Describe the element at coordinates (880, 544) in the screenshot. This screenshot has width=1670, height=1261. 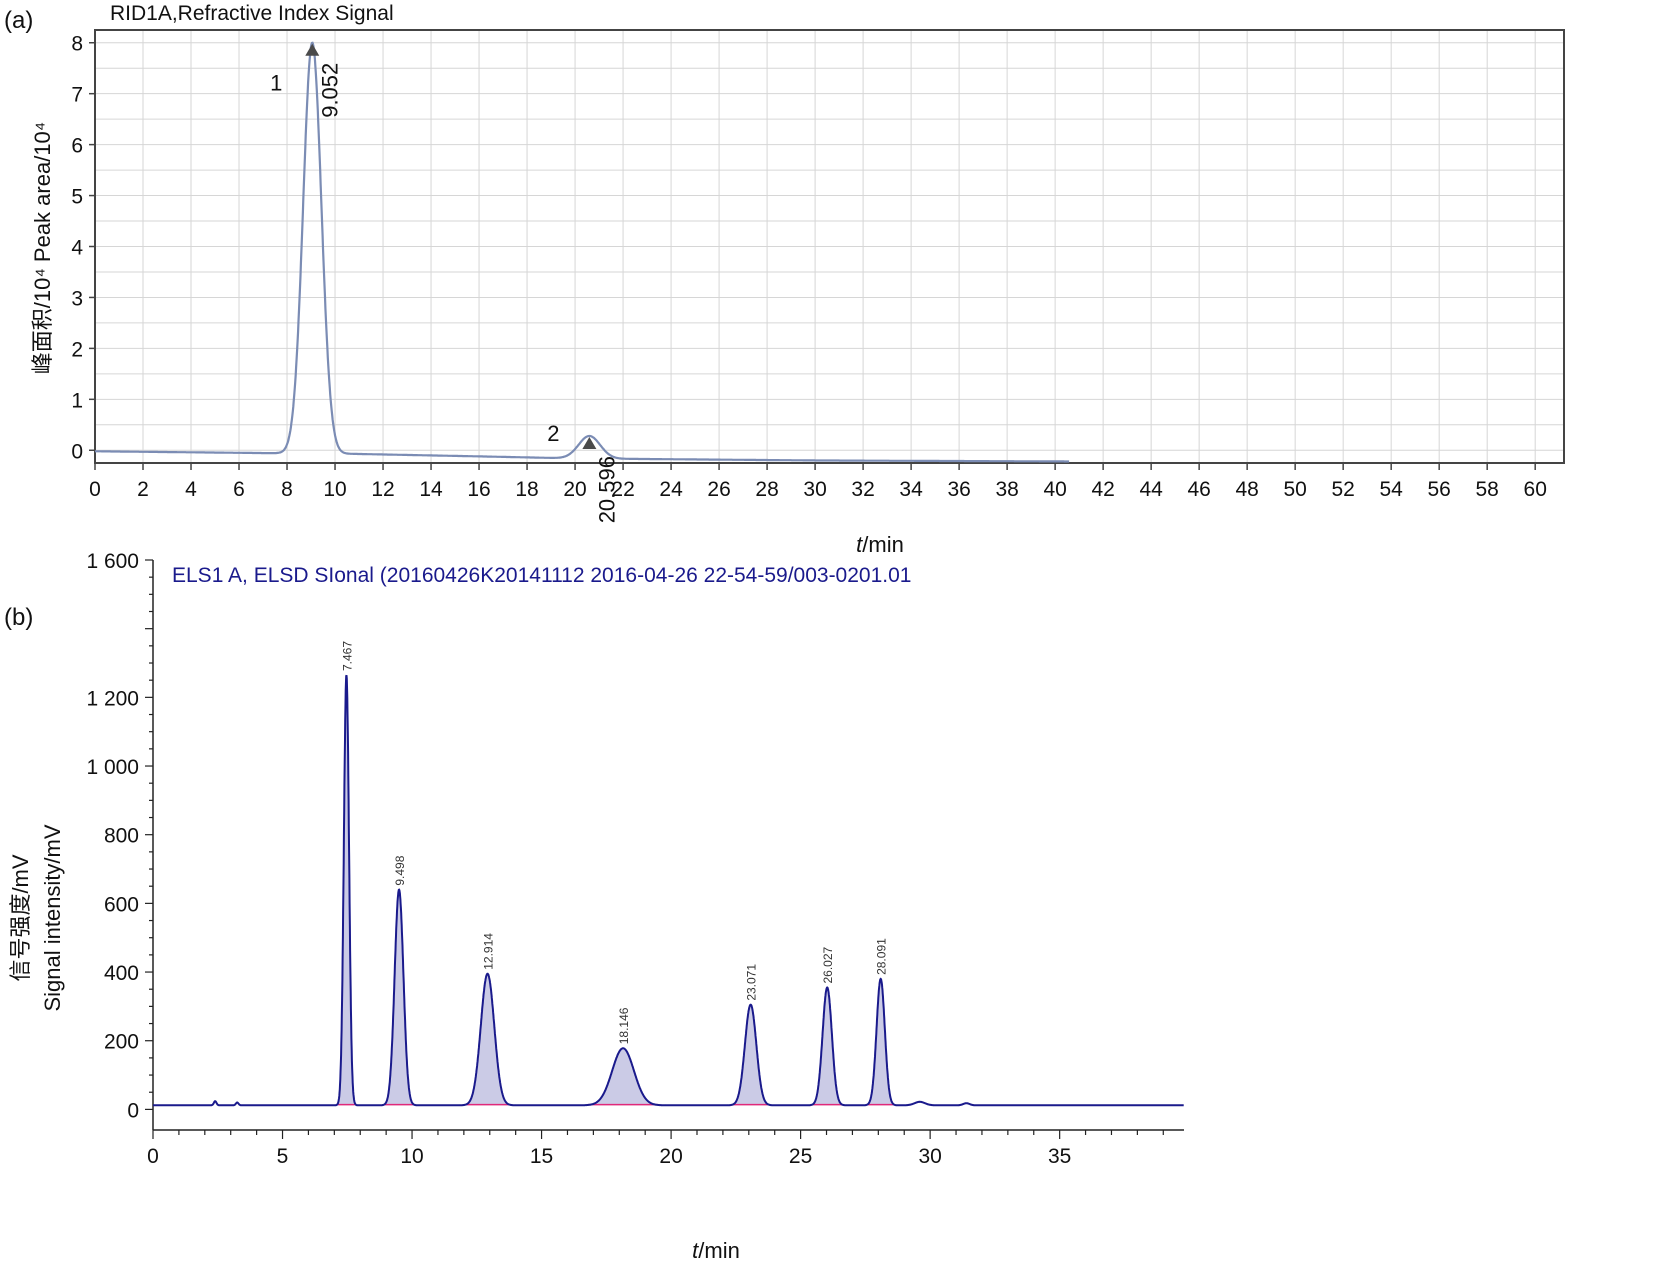
I see `panel-a-x-axis-label: t/min` at that location.